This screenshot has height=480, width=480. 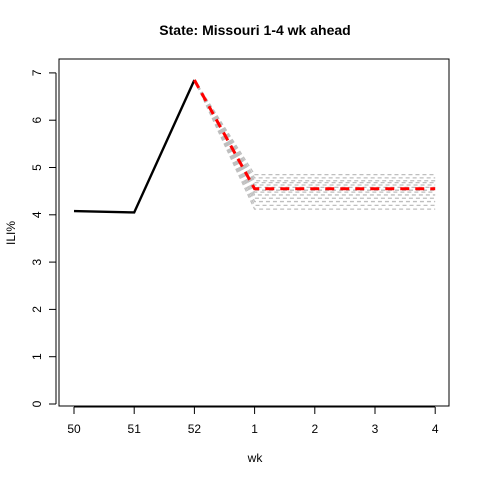 I want to click on y-tick-label: 1, so click(x=37, y=356).